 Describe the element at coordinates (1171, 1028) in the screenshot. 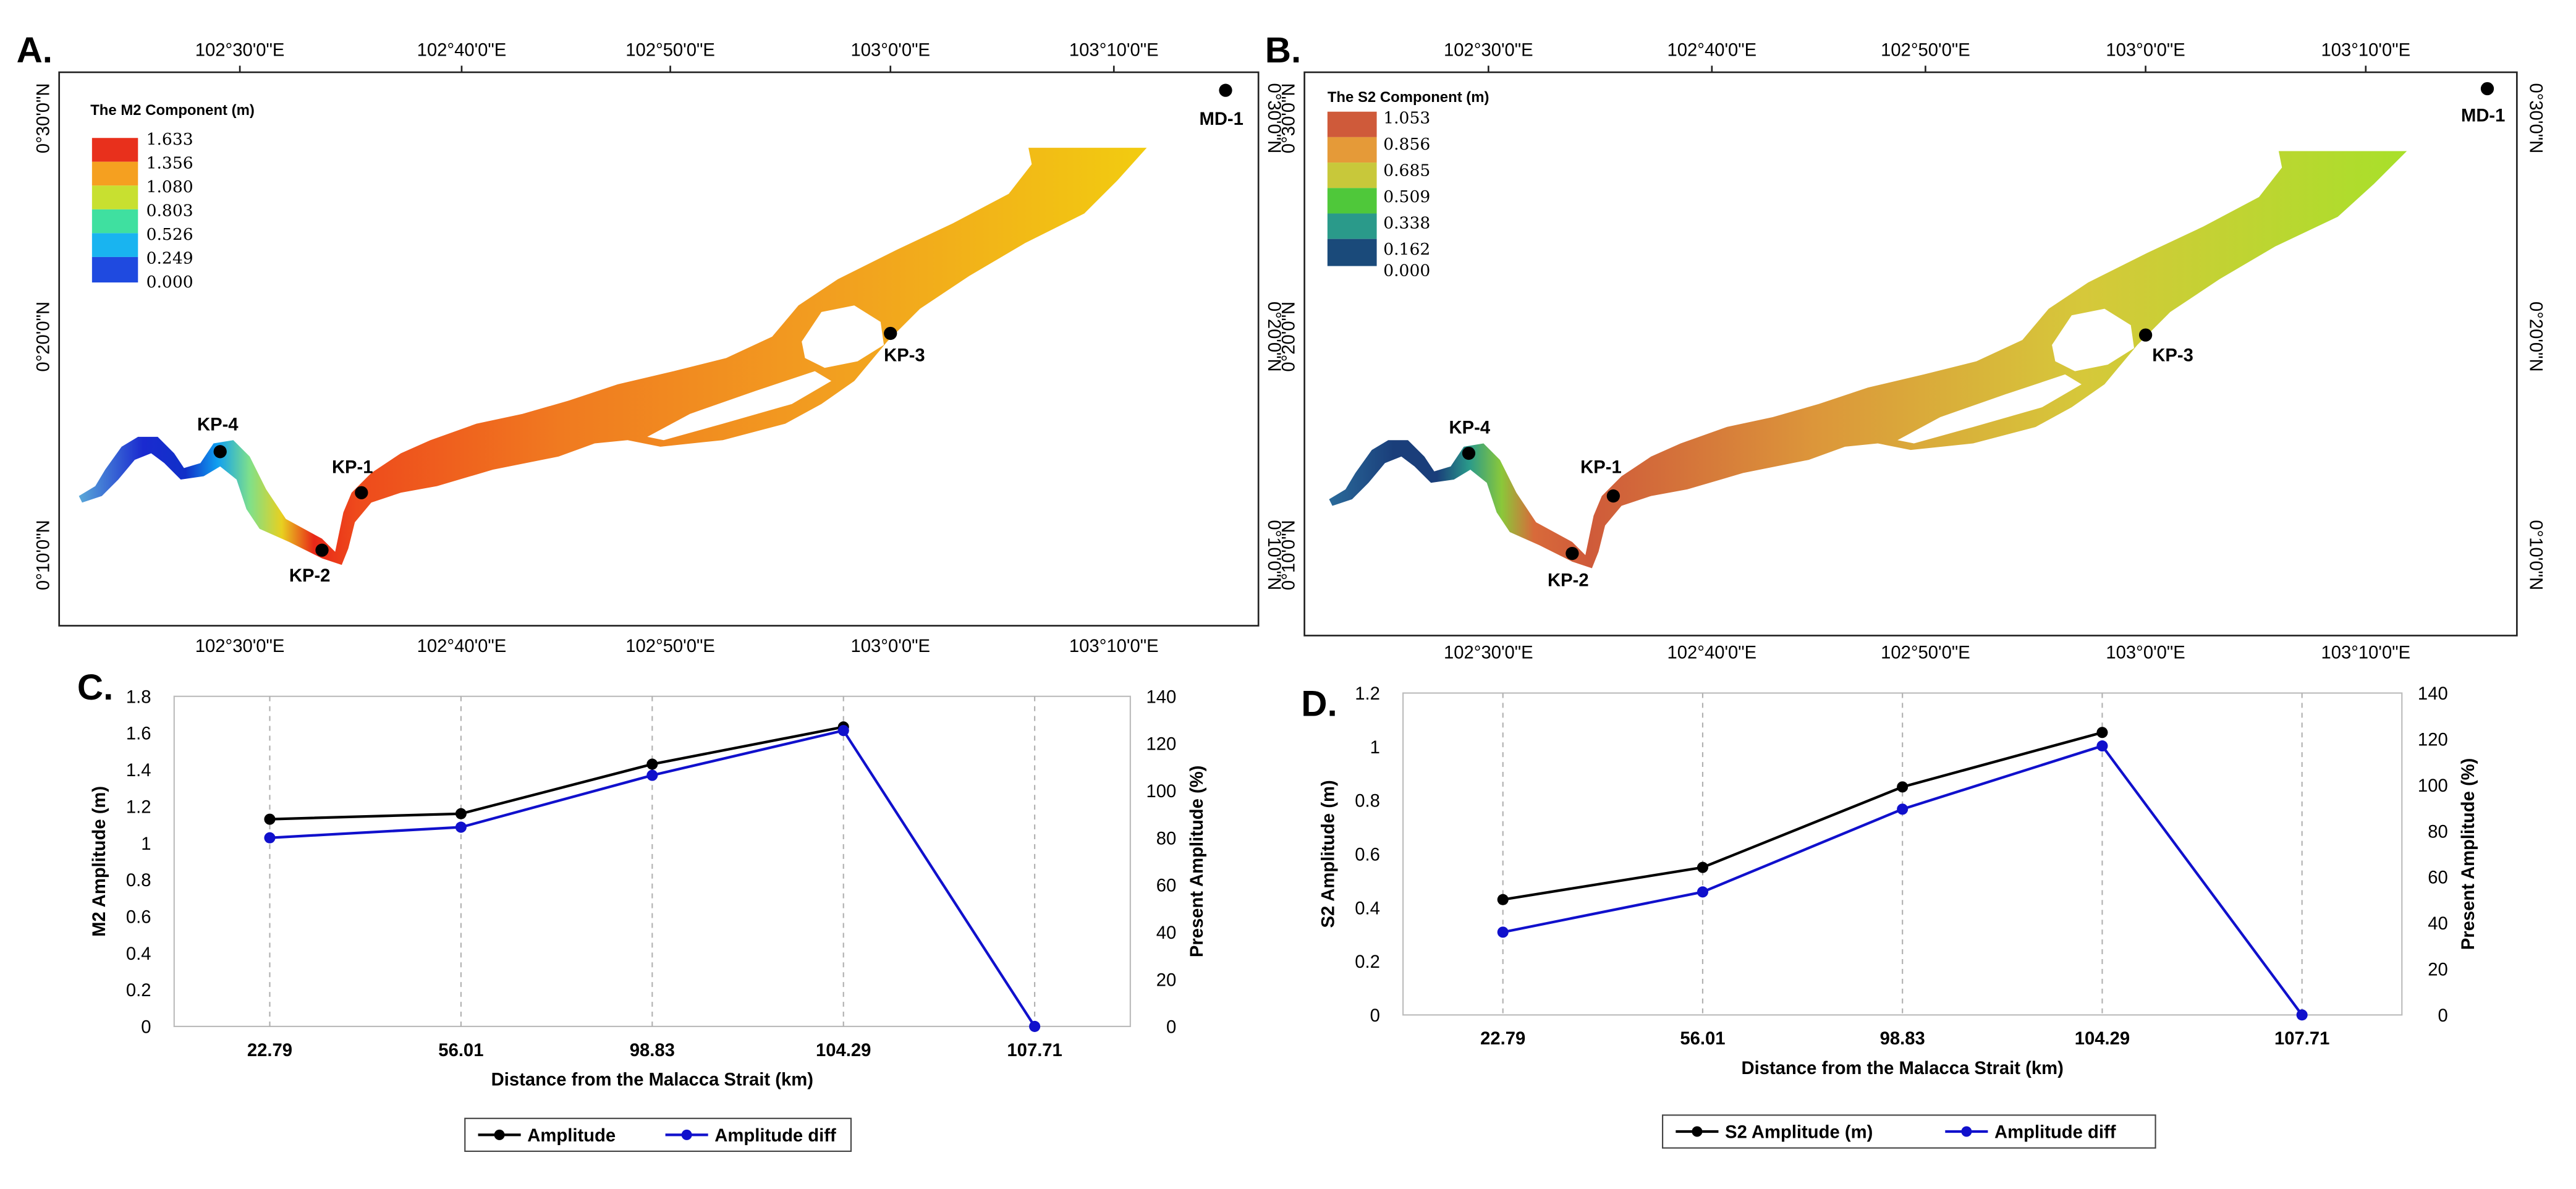

I see `y2-tick-label: 0` at that location.